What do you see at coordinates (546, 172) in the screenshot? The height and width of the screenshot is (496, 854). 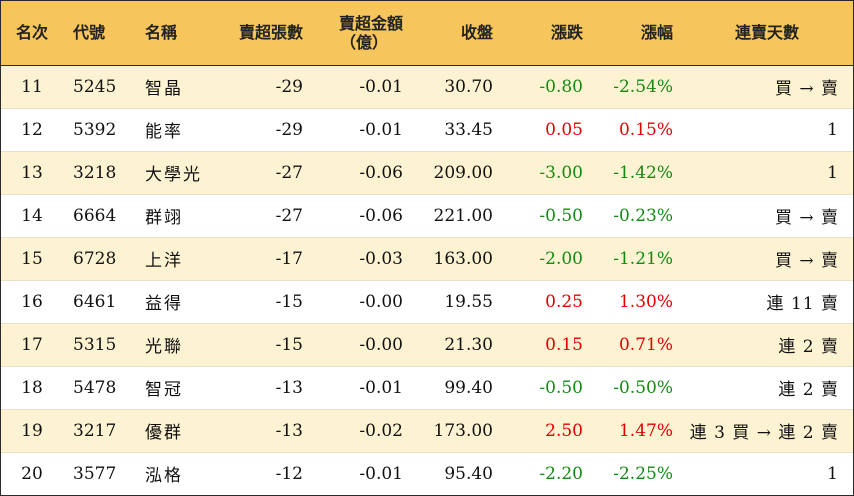 I see `cell-change: -3.00` at bounding box center [546, 172].